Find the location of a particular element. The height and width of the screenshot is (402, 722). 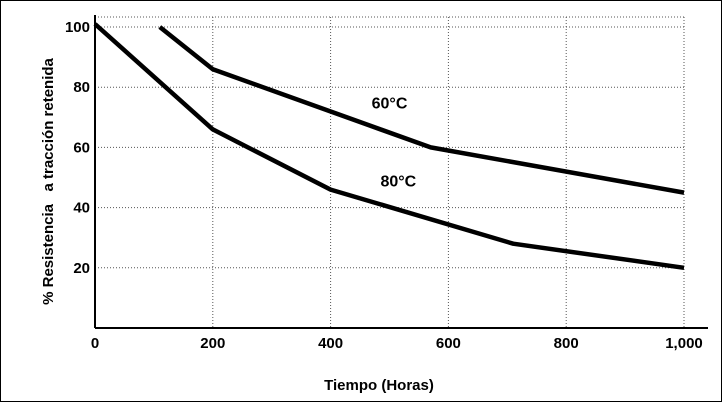

x-axis-title: Tiempo (Horas) is located at coordinates (379, 385).